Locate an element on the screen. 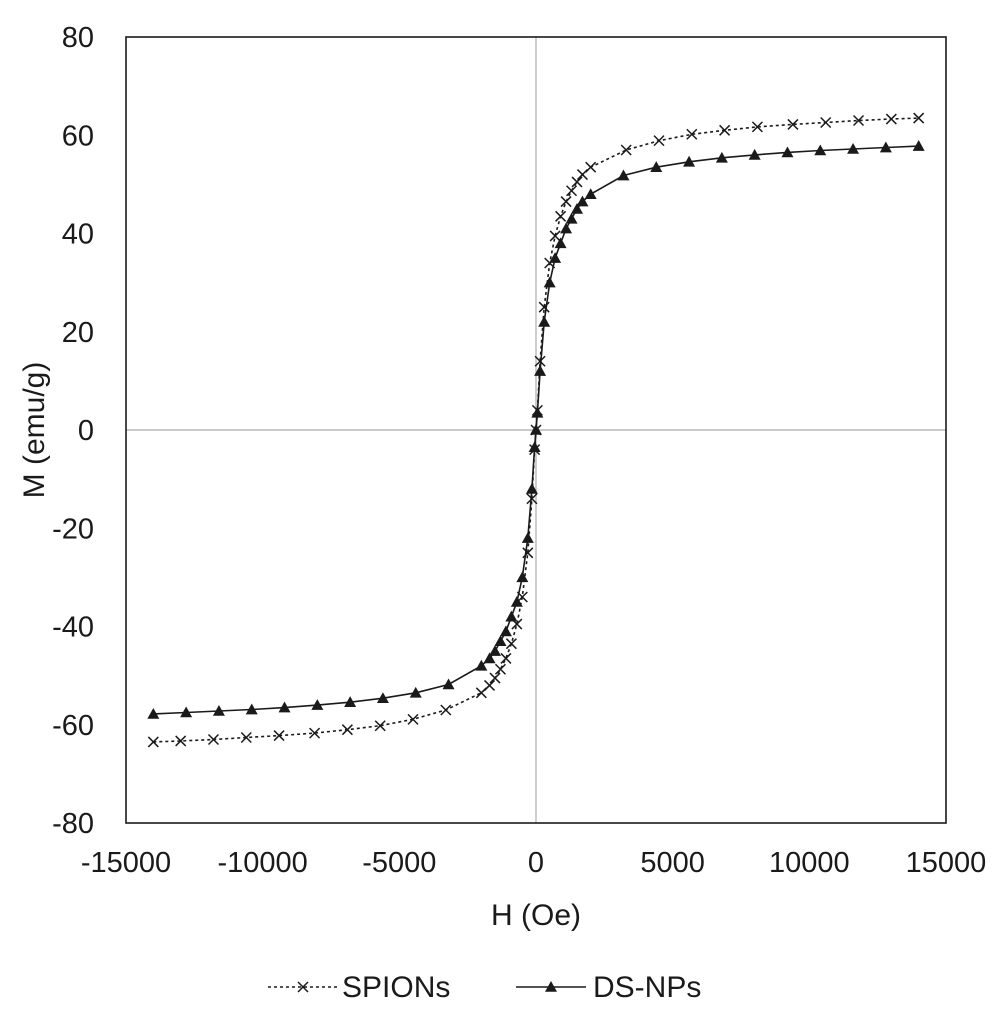  y-tick-labels: -80 -60 -40 -20 0 20 40 60 80 is located at coordinates (73, 431).